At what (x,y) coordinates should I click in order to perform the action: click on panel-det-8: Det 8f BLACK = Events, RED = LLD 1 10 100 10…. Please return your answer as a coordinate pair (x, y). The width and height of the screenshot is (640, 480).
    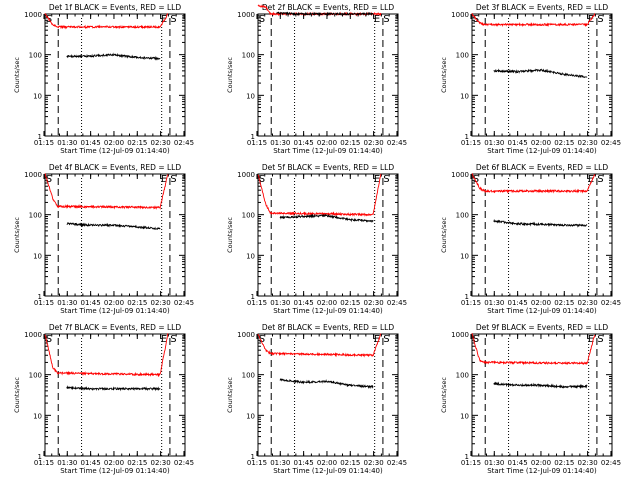
    Looking at the image, I should click on (316, 399).